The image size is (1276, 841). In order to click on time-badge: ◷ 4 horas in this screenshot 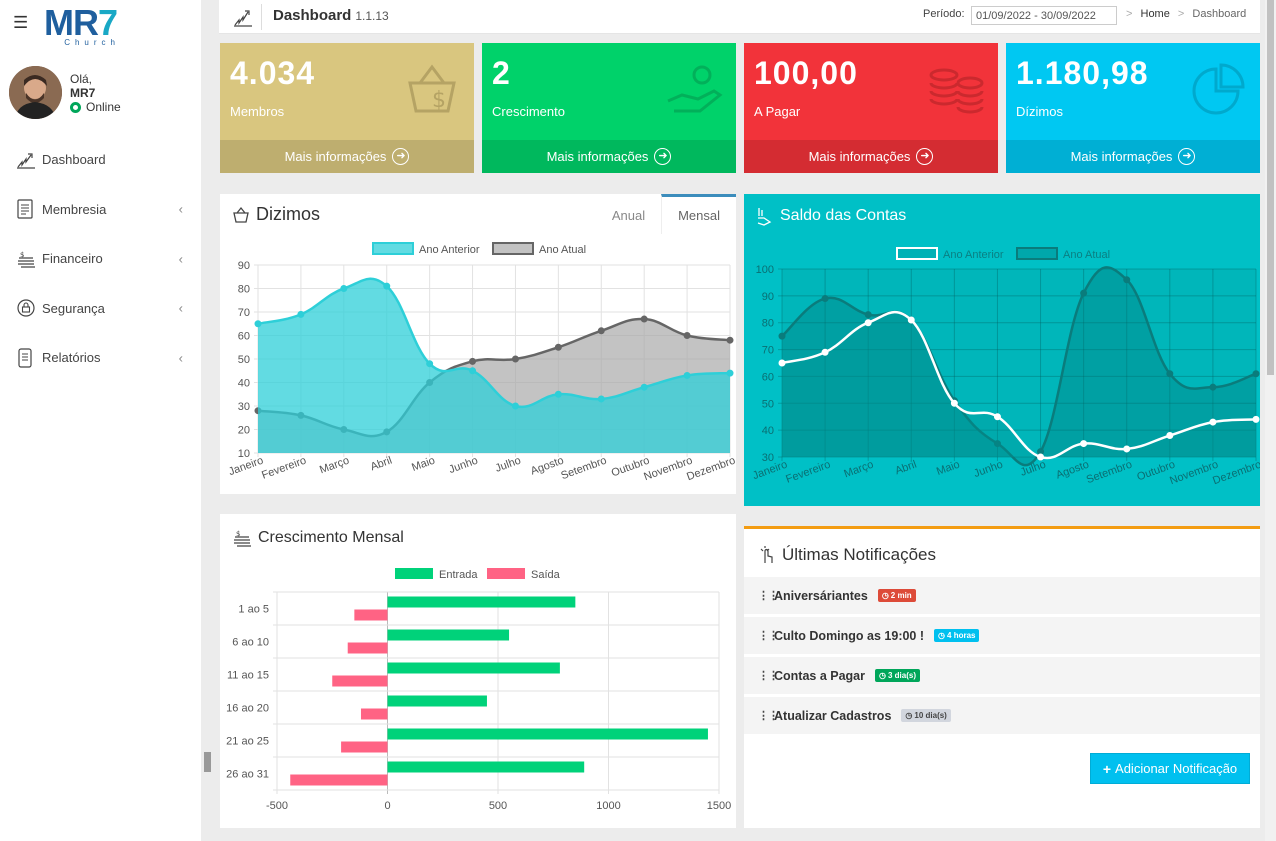, I will do `click(957, 635)`.